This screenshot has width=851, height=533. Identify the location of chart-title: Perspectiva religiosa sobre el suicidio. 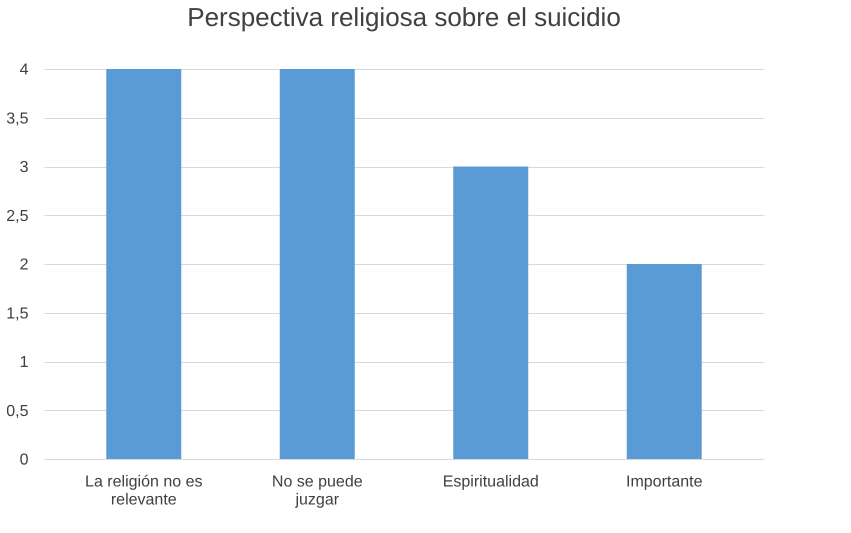
(404, 17).